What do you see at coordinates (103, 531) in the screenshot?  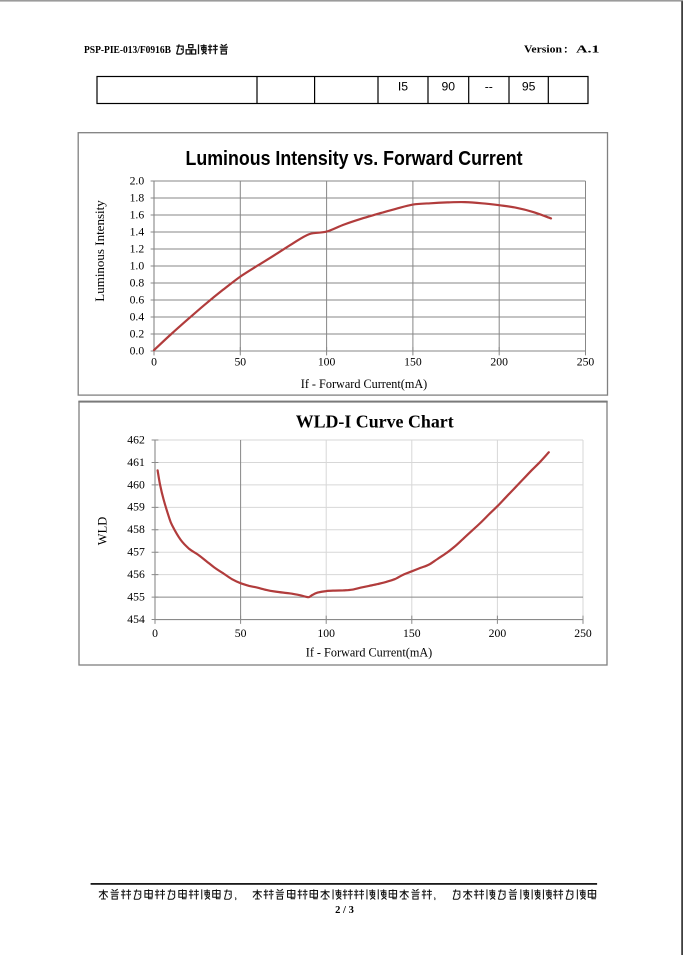 I see `svg-text: WLD` at bounding box center [103, 531].